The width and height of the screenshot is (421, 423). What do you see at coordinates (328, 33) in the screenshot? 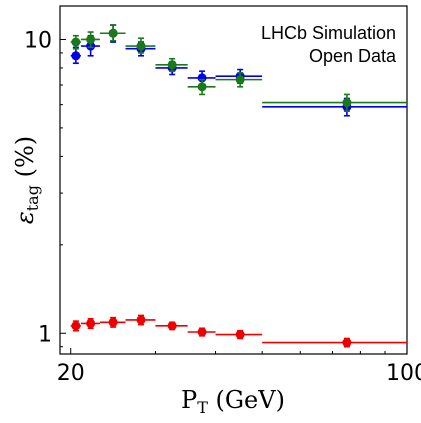
I see `annotation-line-1: LHCb Simulation` at bounding box center [328, 33].